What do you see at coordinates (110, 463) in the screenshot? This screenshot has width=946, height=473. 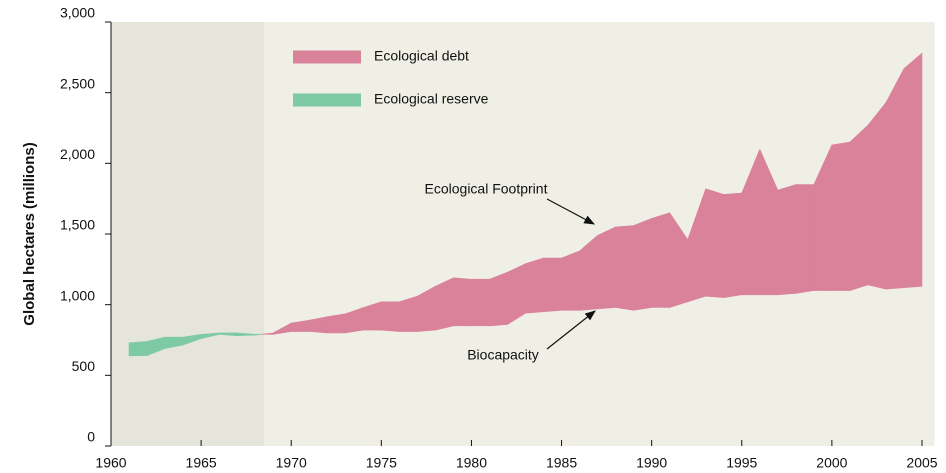 I see `x-tick-label: 1960` at bounding box center [110, 463].